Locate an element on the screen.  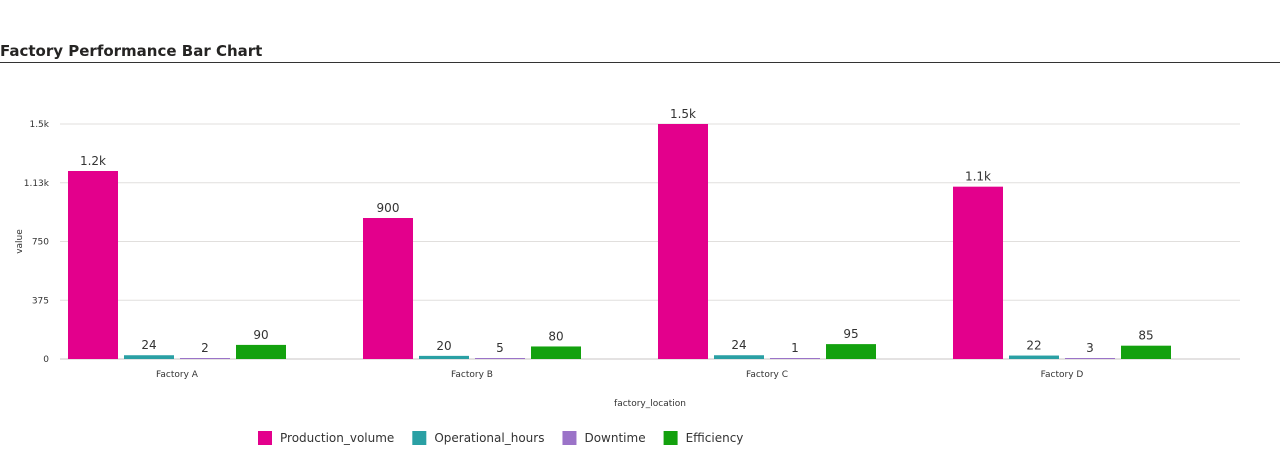
data-label: 5 is located at coordinates (500, 348).